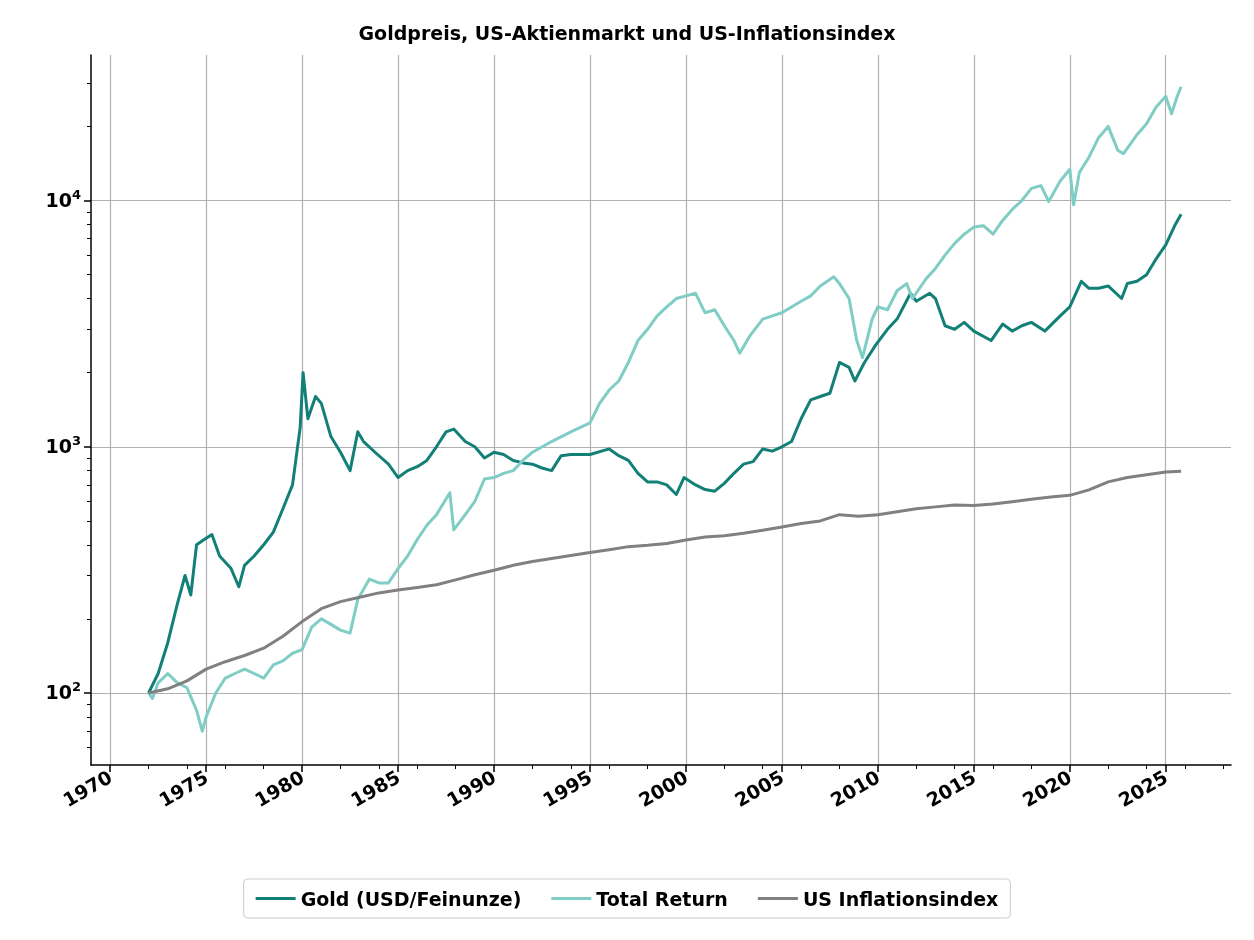  What do you see at coordinates (411, 898) in the screenshot?
I see `legend-label: Gold (USD/Feinunze)` at bounding box center [411, 898].